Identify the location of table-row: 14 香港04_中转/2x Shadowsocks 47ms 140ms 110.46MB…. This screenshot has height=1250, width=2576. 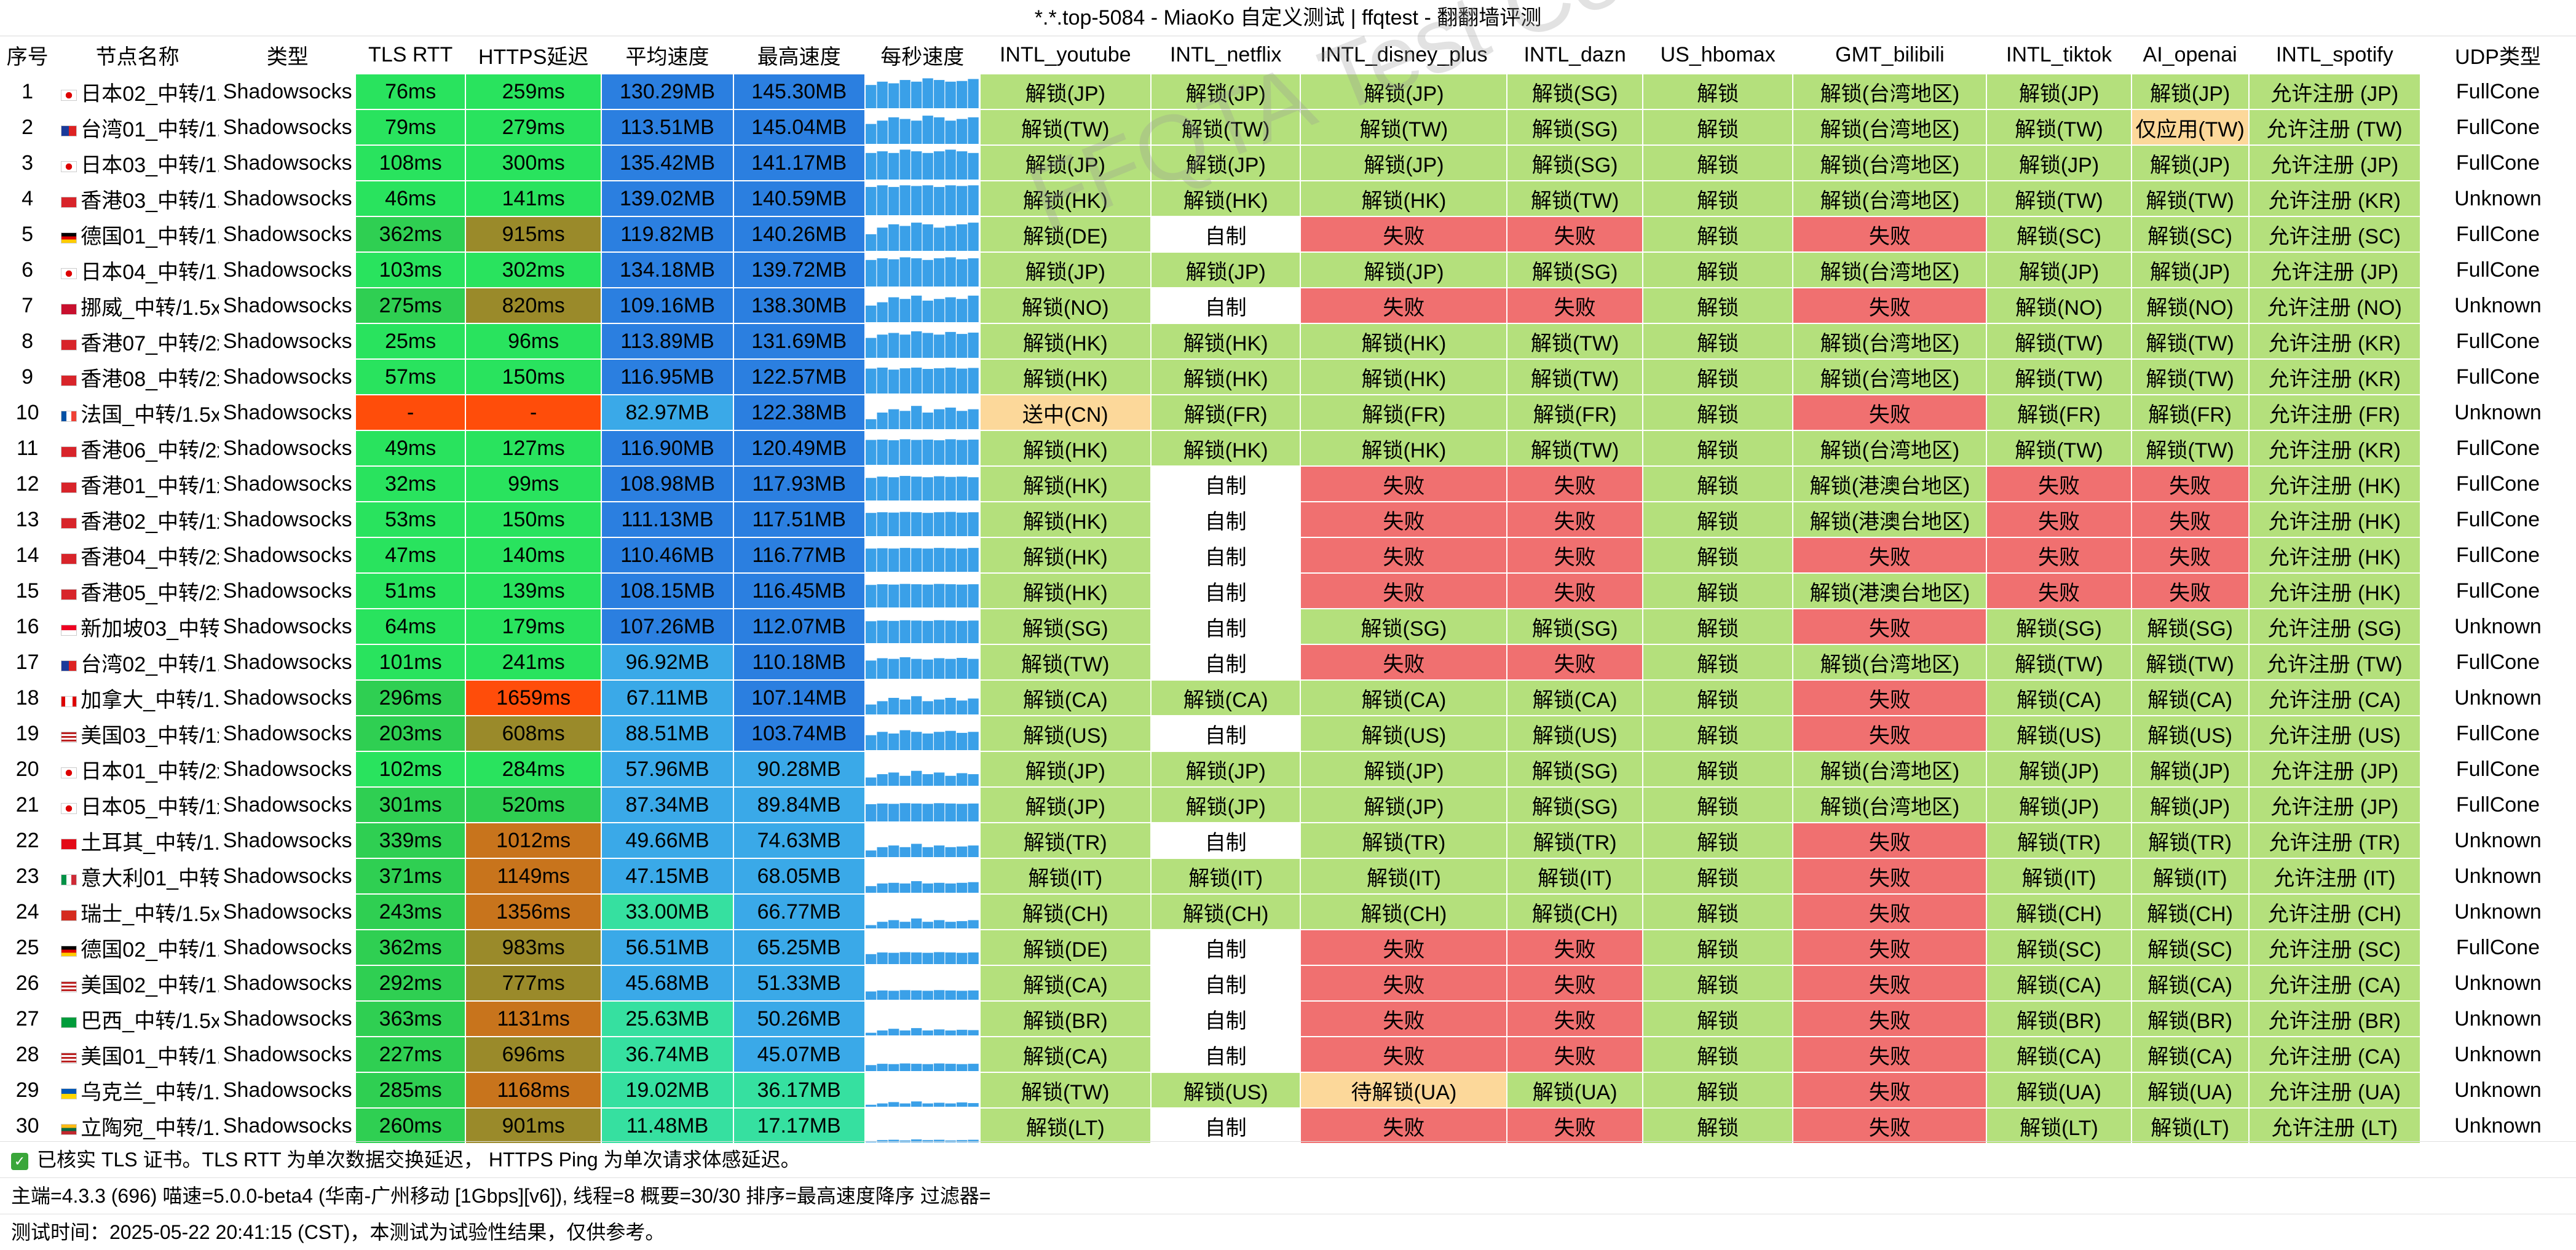
(1288, 555).